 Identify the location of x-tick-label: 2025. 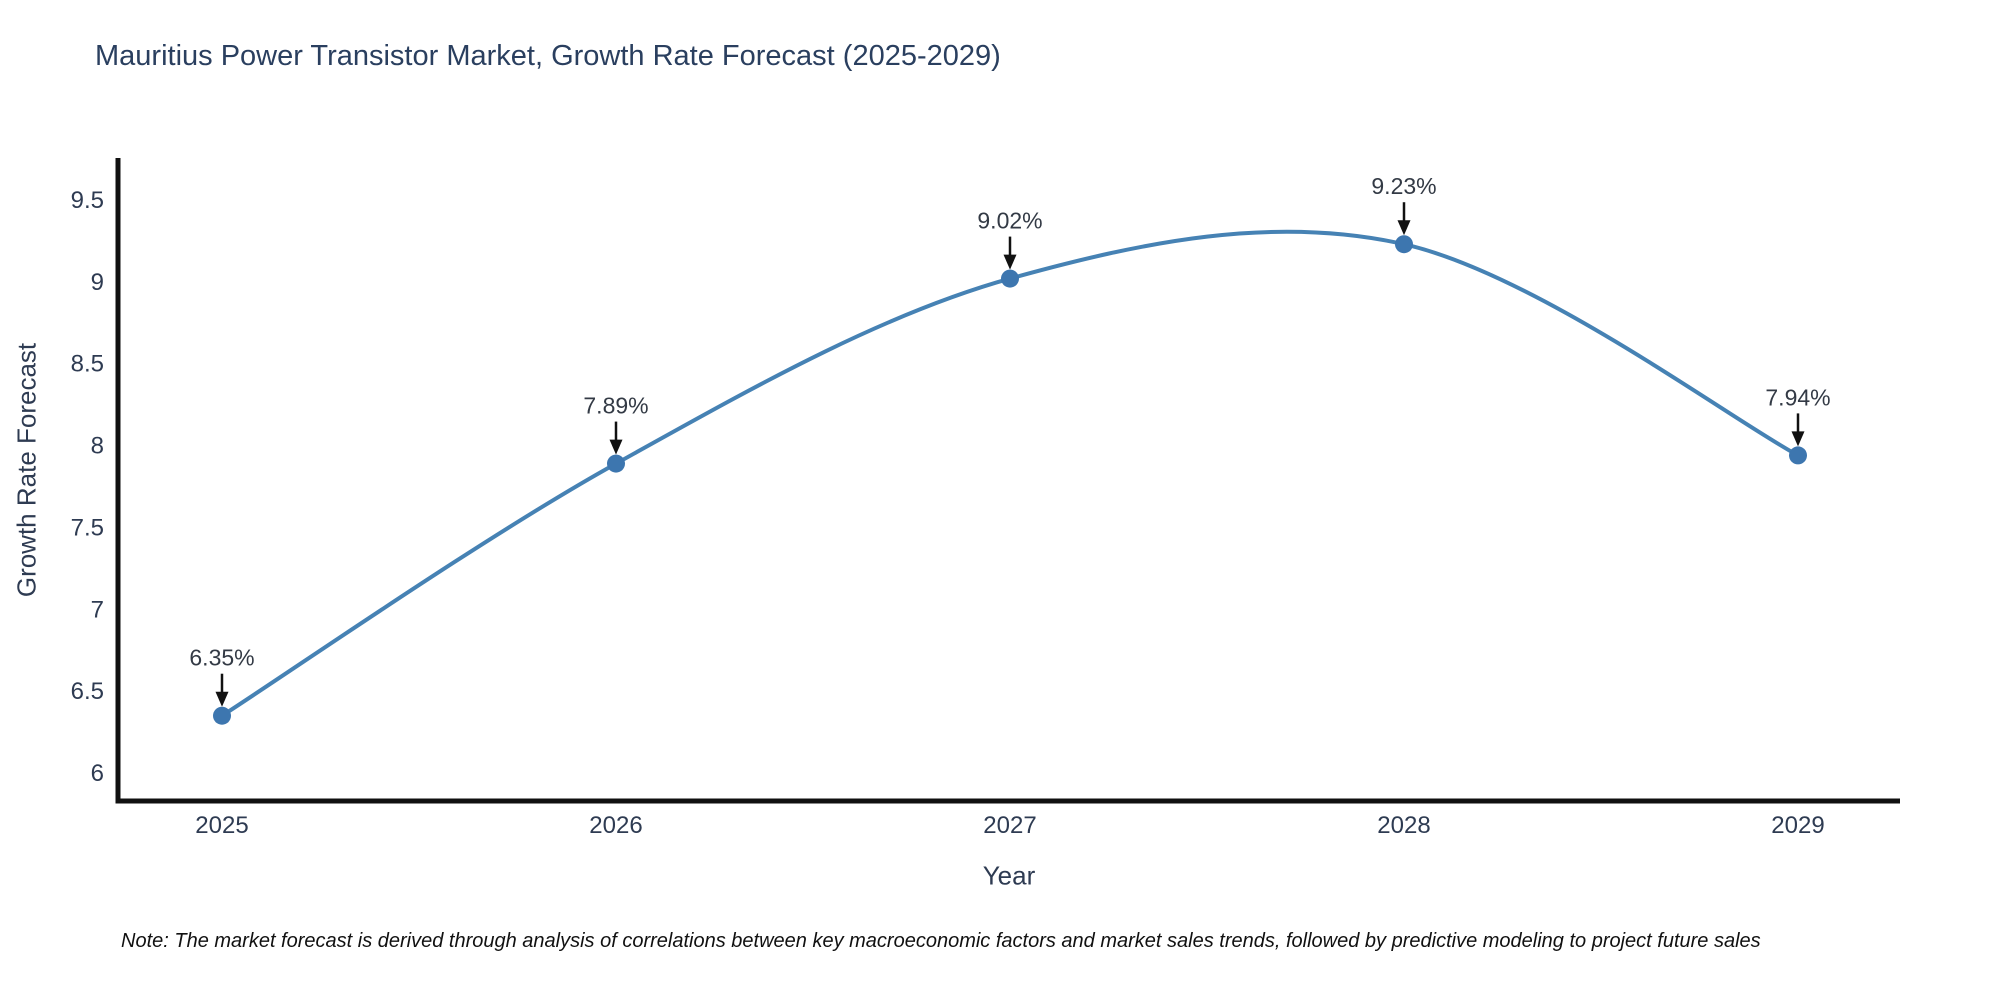
(221, 825).